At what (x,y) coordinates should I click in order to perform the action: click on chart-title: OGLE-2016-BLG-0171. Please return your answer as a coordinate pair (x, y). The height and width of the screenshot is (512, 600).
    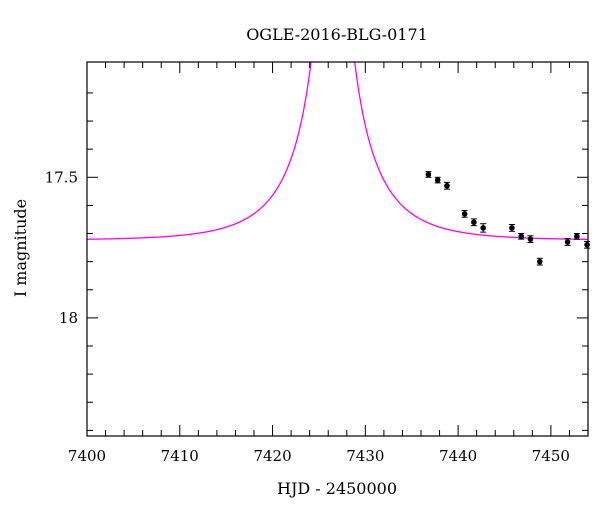
    Looking at the image, I should click on (337, 34).